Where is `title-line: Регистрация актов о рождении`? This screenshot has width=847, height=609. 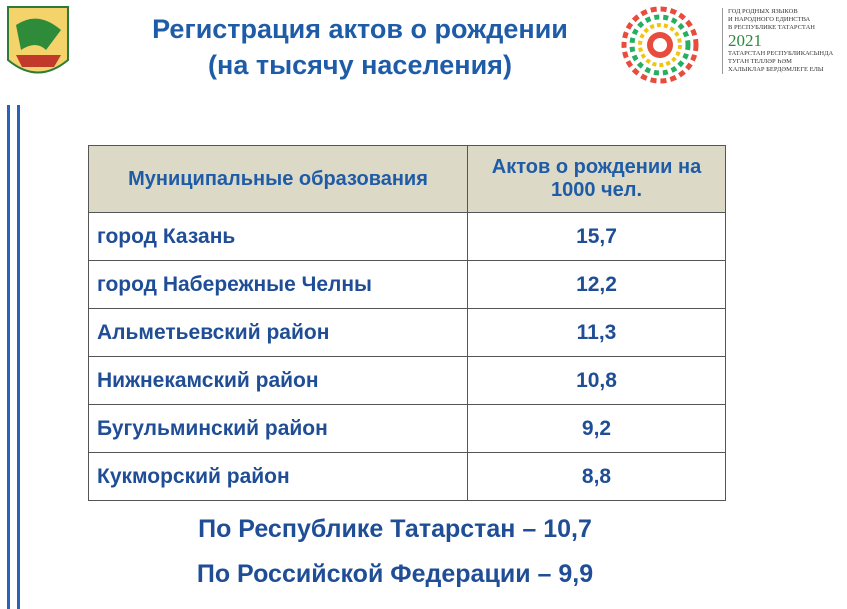
title-line: Регистрация актов о рождении is located at coordinates (360, 29).